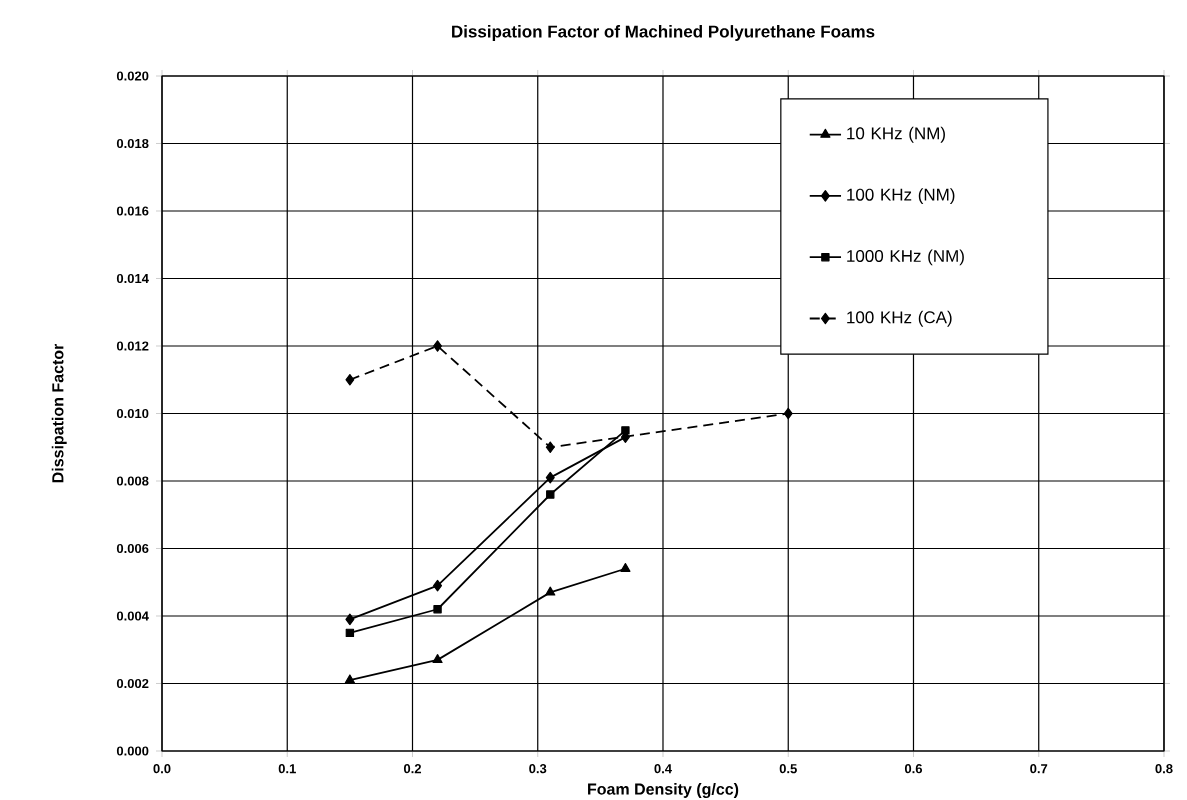 This screenshot has width=1187, height=800. I want to click on legend-label: 10 KHz (NM), so click(896, 134).